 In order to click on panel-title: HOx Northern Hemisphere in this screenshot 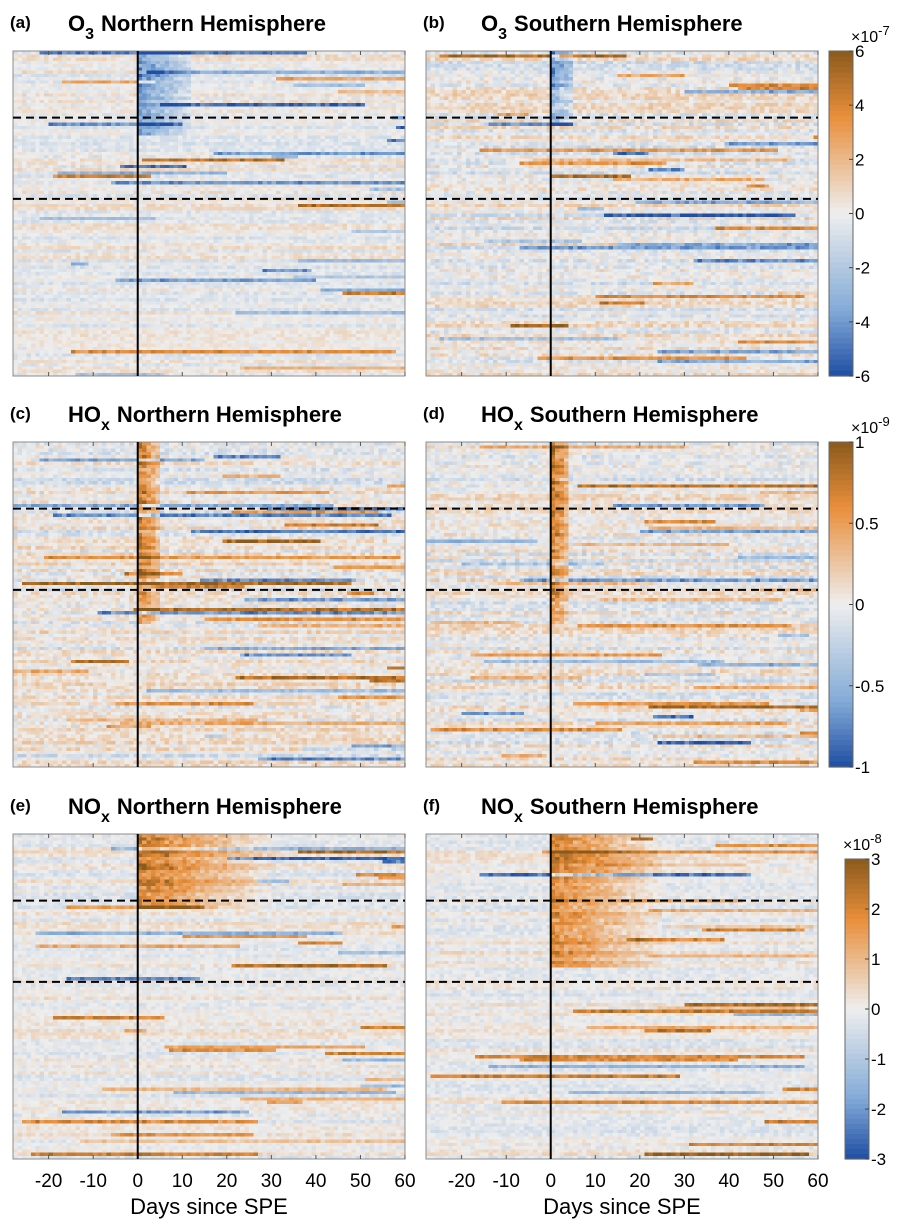, I will do `click(205, 418)`.